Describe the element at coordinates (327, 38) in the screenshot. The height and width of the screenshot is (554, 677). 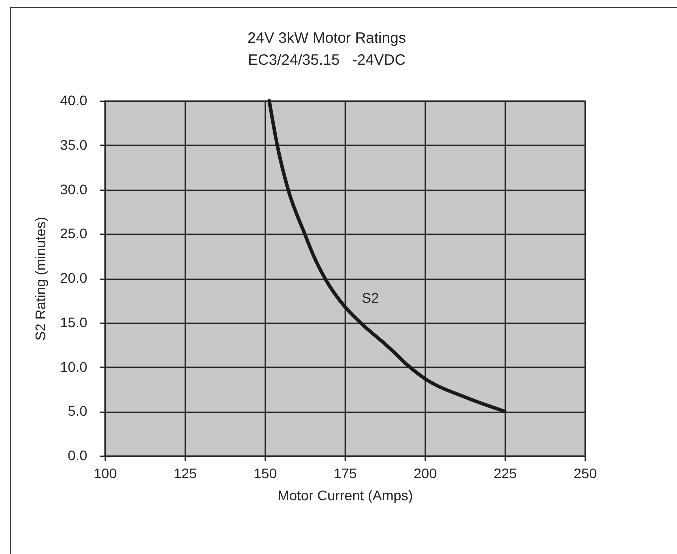
I see `chart-title: 24V 3kW Motor Ratings` at that location.